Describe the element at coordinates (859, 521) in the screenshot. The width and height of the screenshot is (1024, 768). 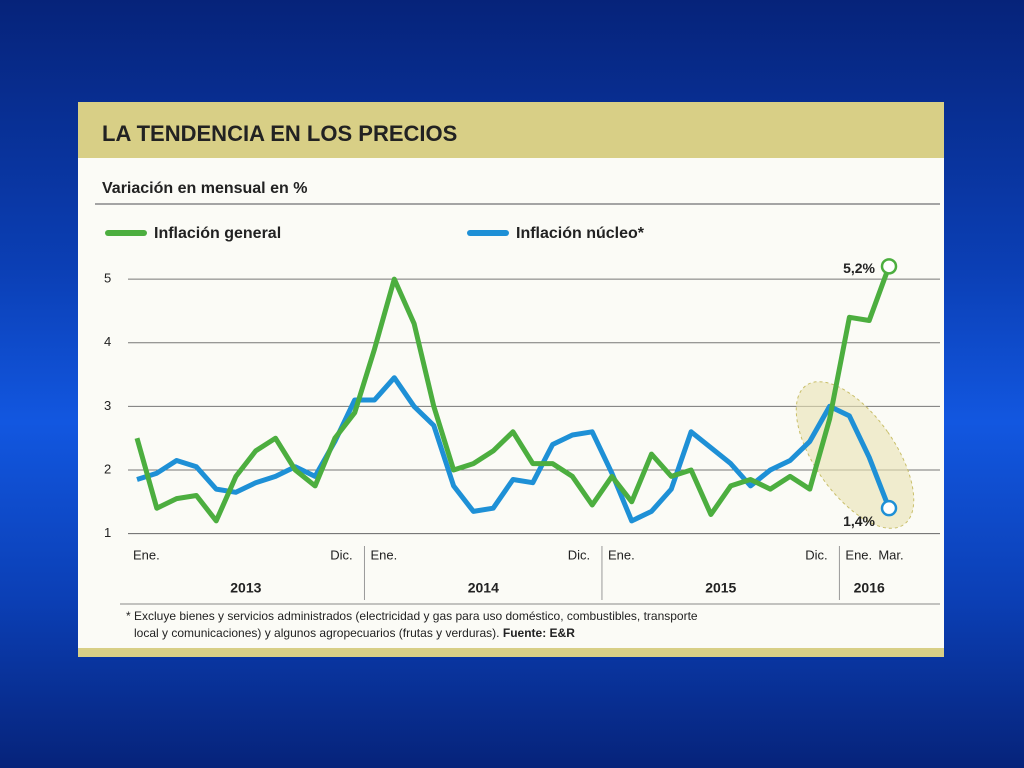
I see `annotation: 1,4%` at that location.